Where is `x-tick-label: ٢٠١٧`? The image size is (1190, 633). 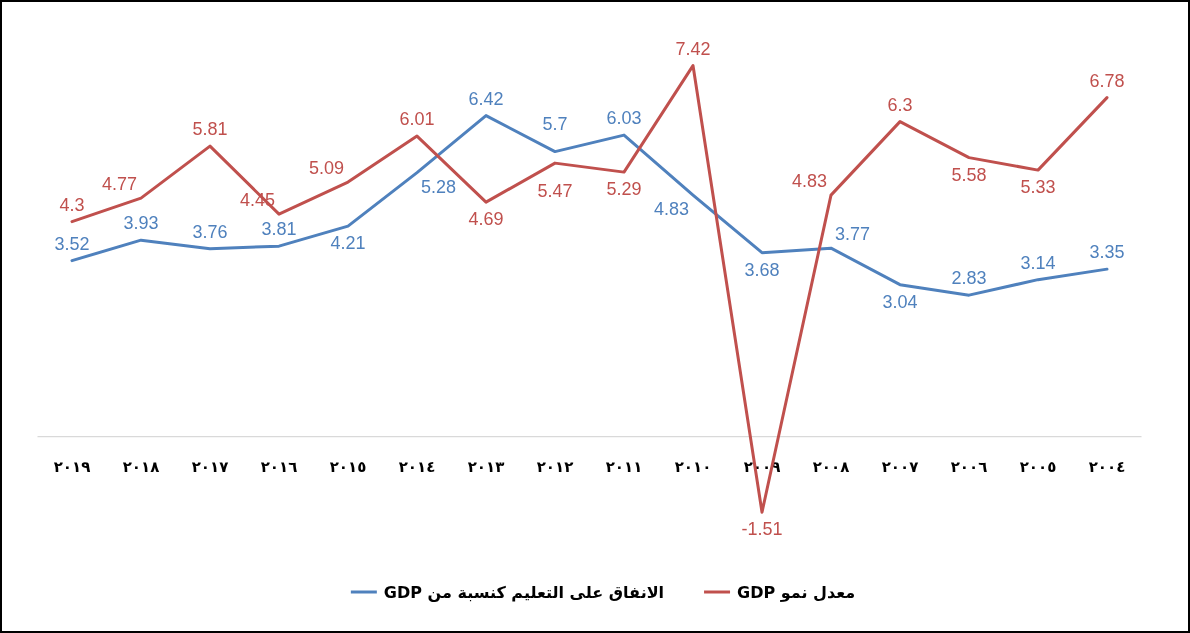
x-tick-label: ٢٠١٧ is located at coordinates (210, 466).